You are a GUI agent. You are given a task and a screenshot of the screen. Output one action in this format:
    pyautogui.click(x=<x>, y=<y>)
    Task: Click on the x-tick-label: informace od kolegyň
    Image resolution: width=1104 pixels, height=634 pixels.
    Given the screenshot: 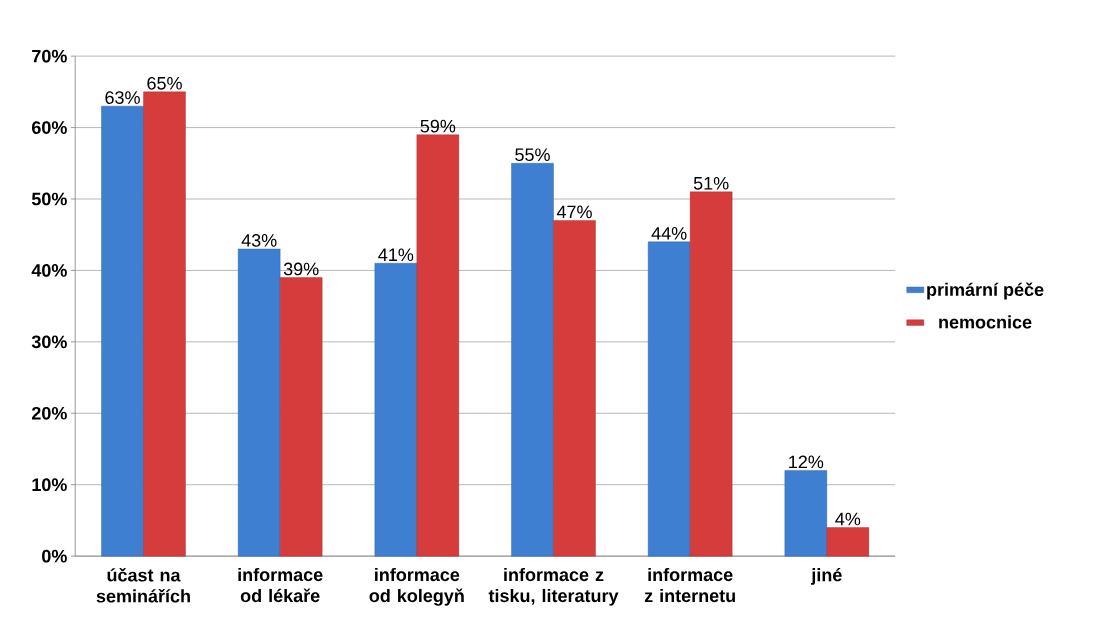 What is the action you would take?
    pyautogui.click(x=416, y=586)
    